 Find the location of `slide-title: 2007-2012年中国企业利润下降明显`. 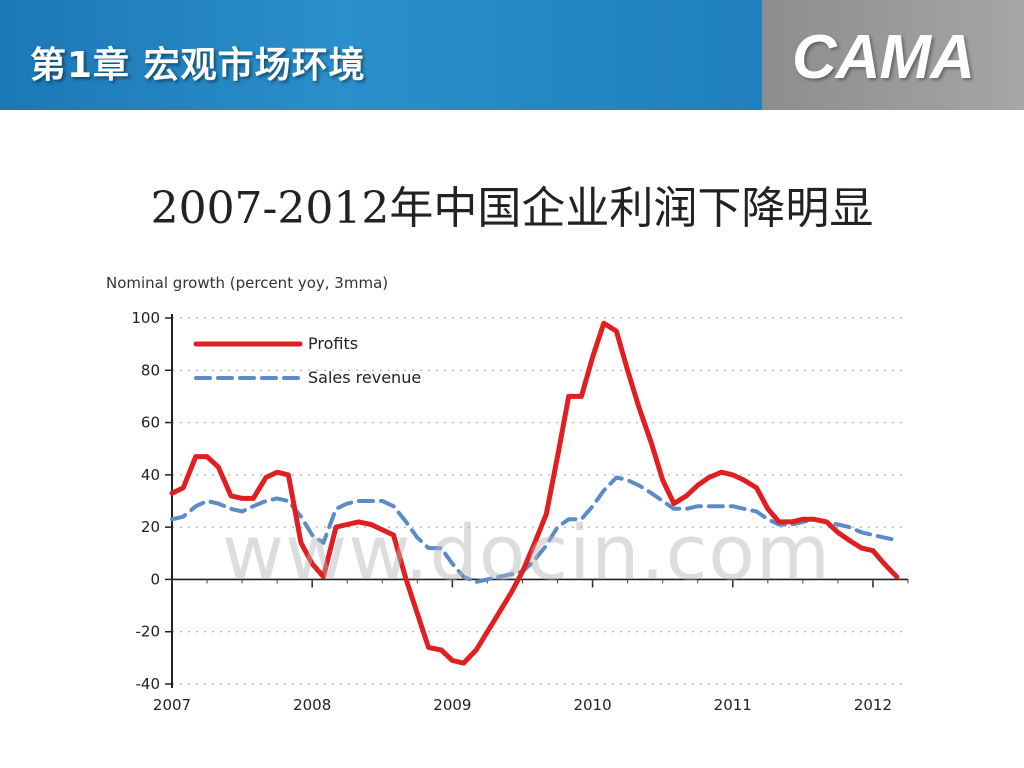

slide-title: 2007-2012年中国企业利润下降明显 is located at coordinates (512, 208).